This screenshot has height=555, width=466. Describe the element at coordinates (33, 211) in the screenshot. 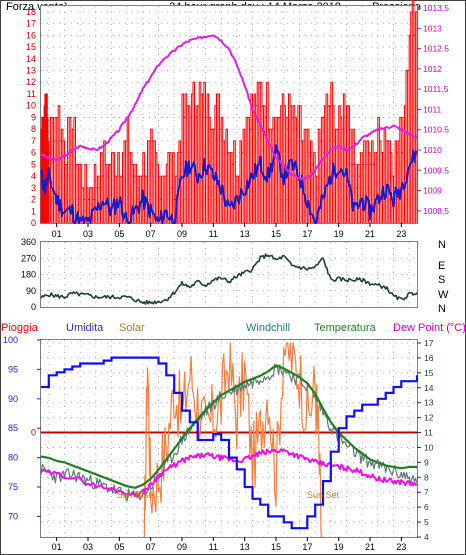

I see `y-tick-label-left: 1` at that location.